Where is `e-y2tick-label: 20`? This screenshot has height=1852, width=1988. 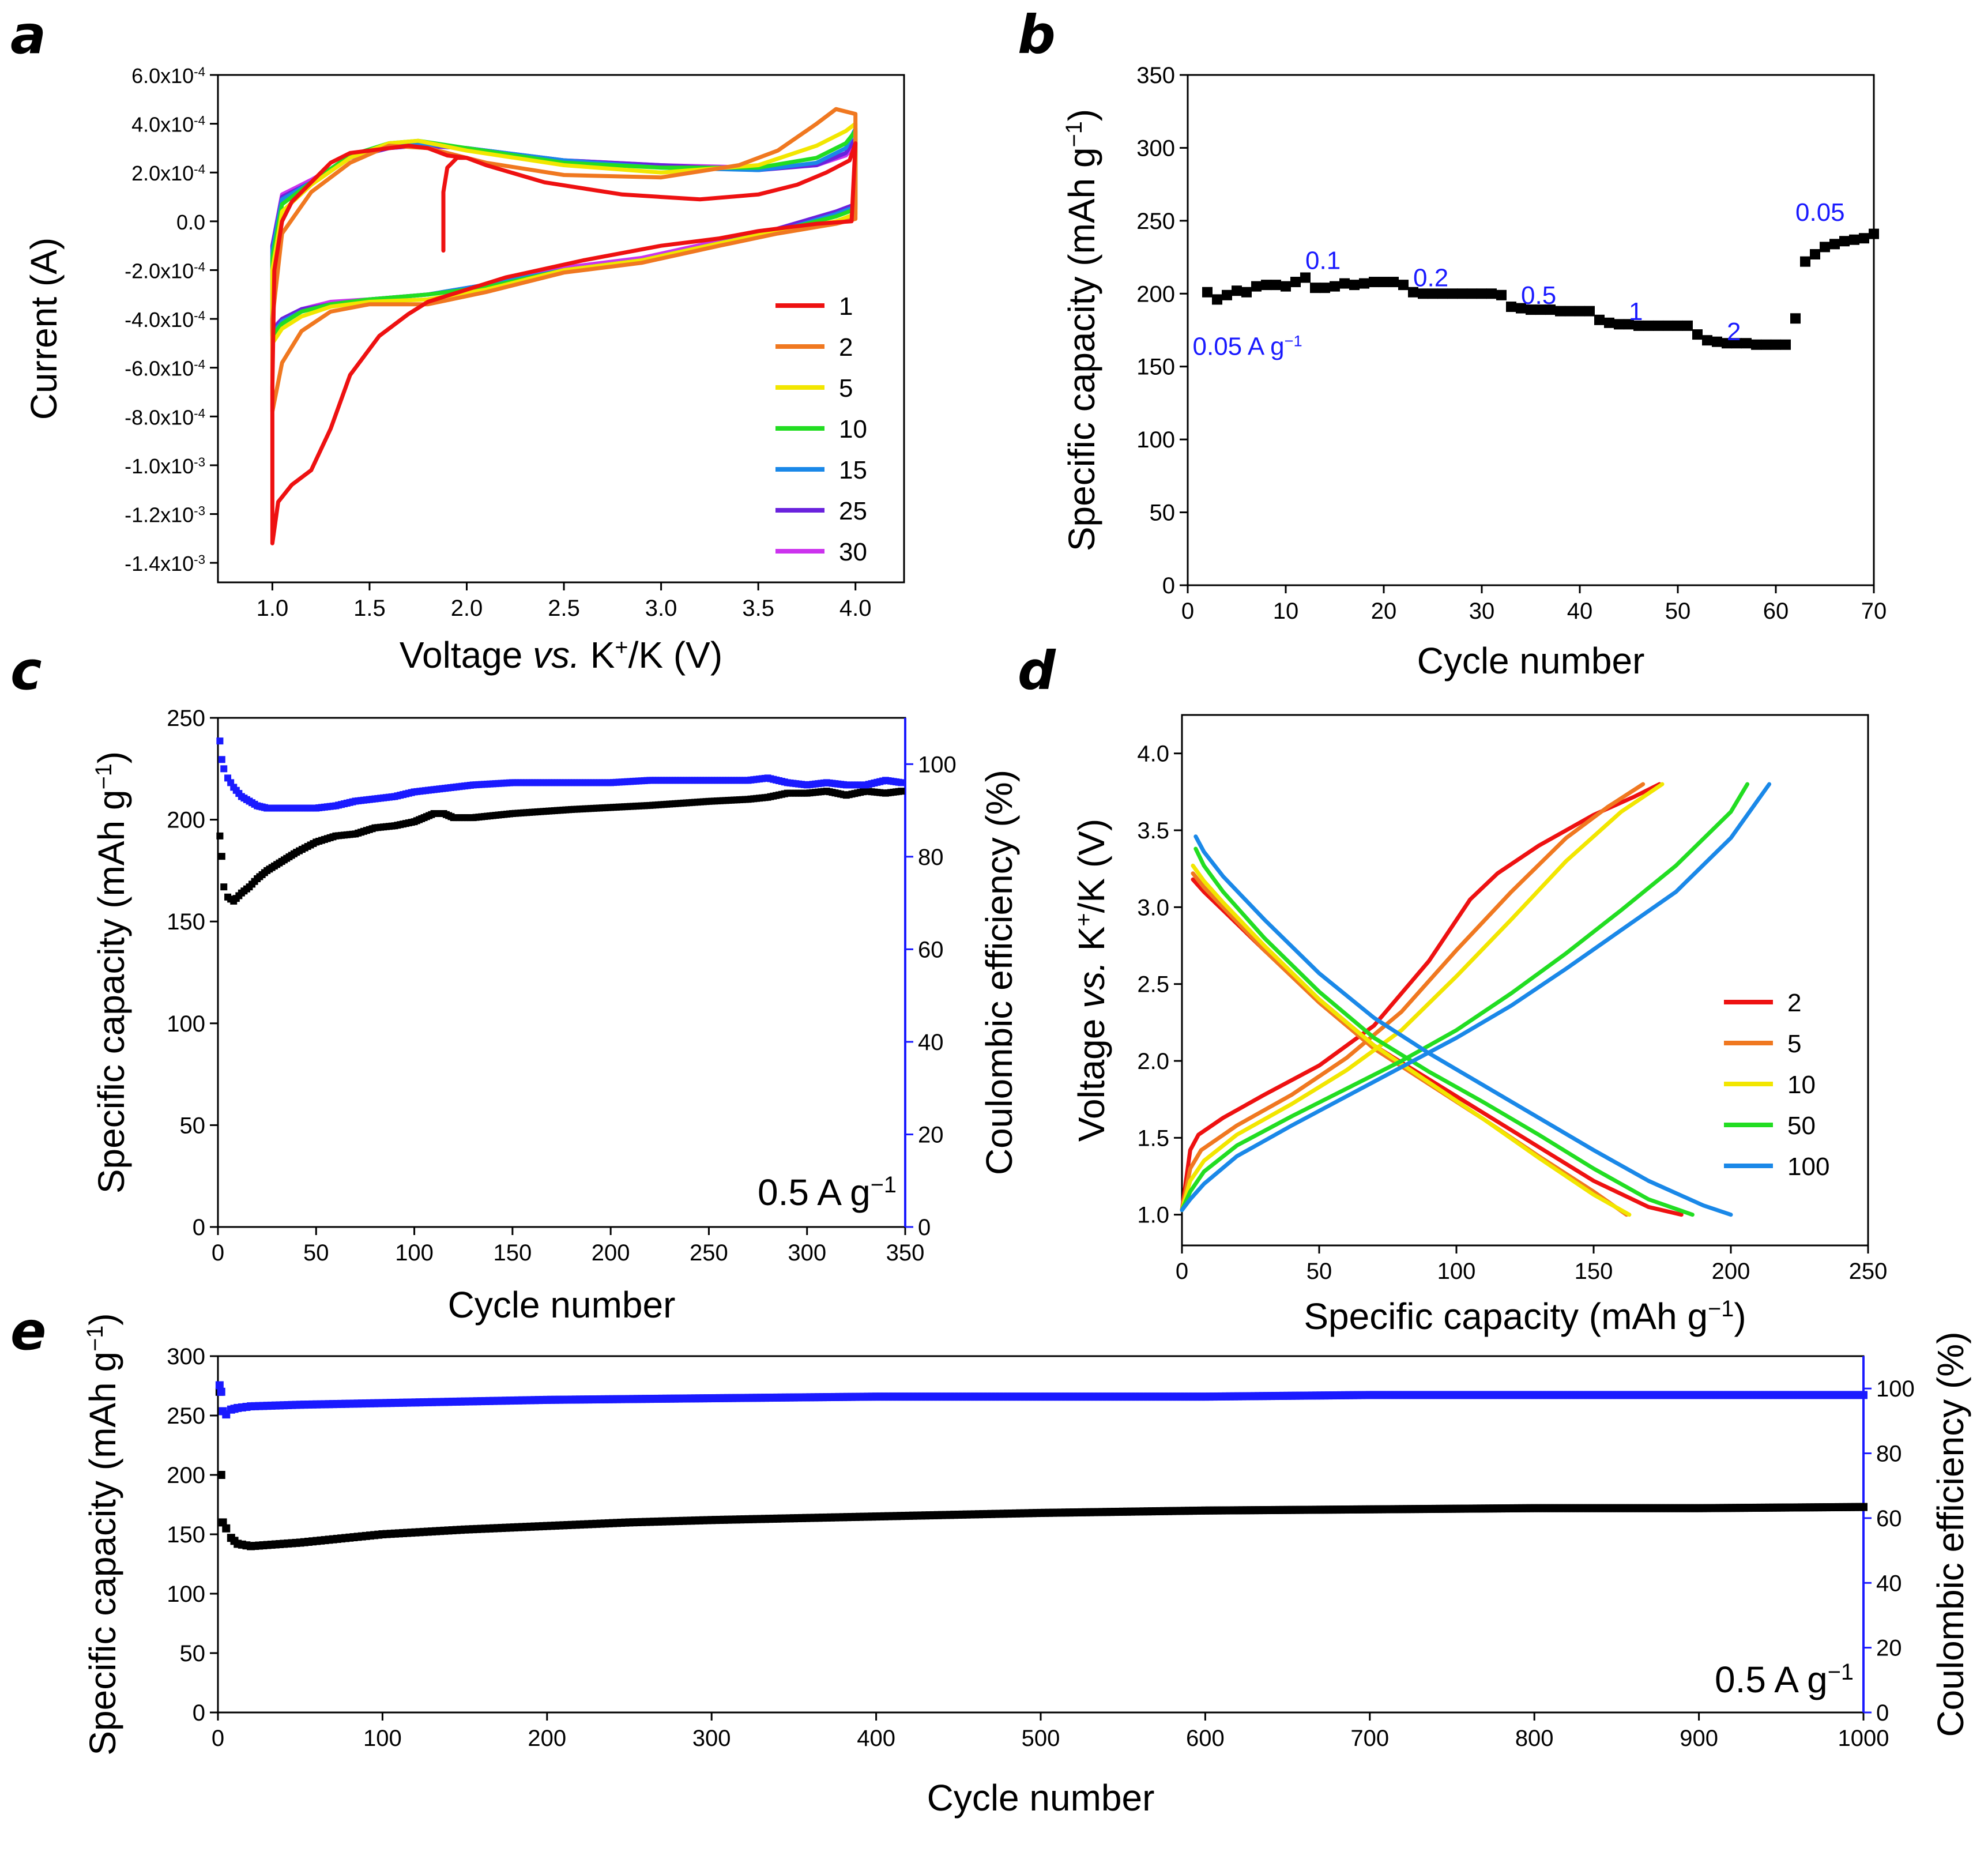 e-y2tick-label: 20 is located at coordinates (1889, 1648).